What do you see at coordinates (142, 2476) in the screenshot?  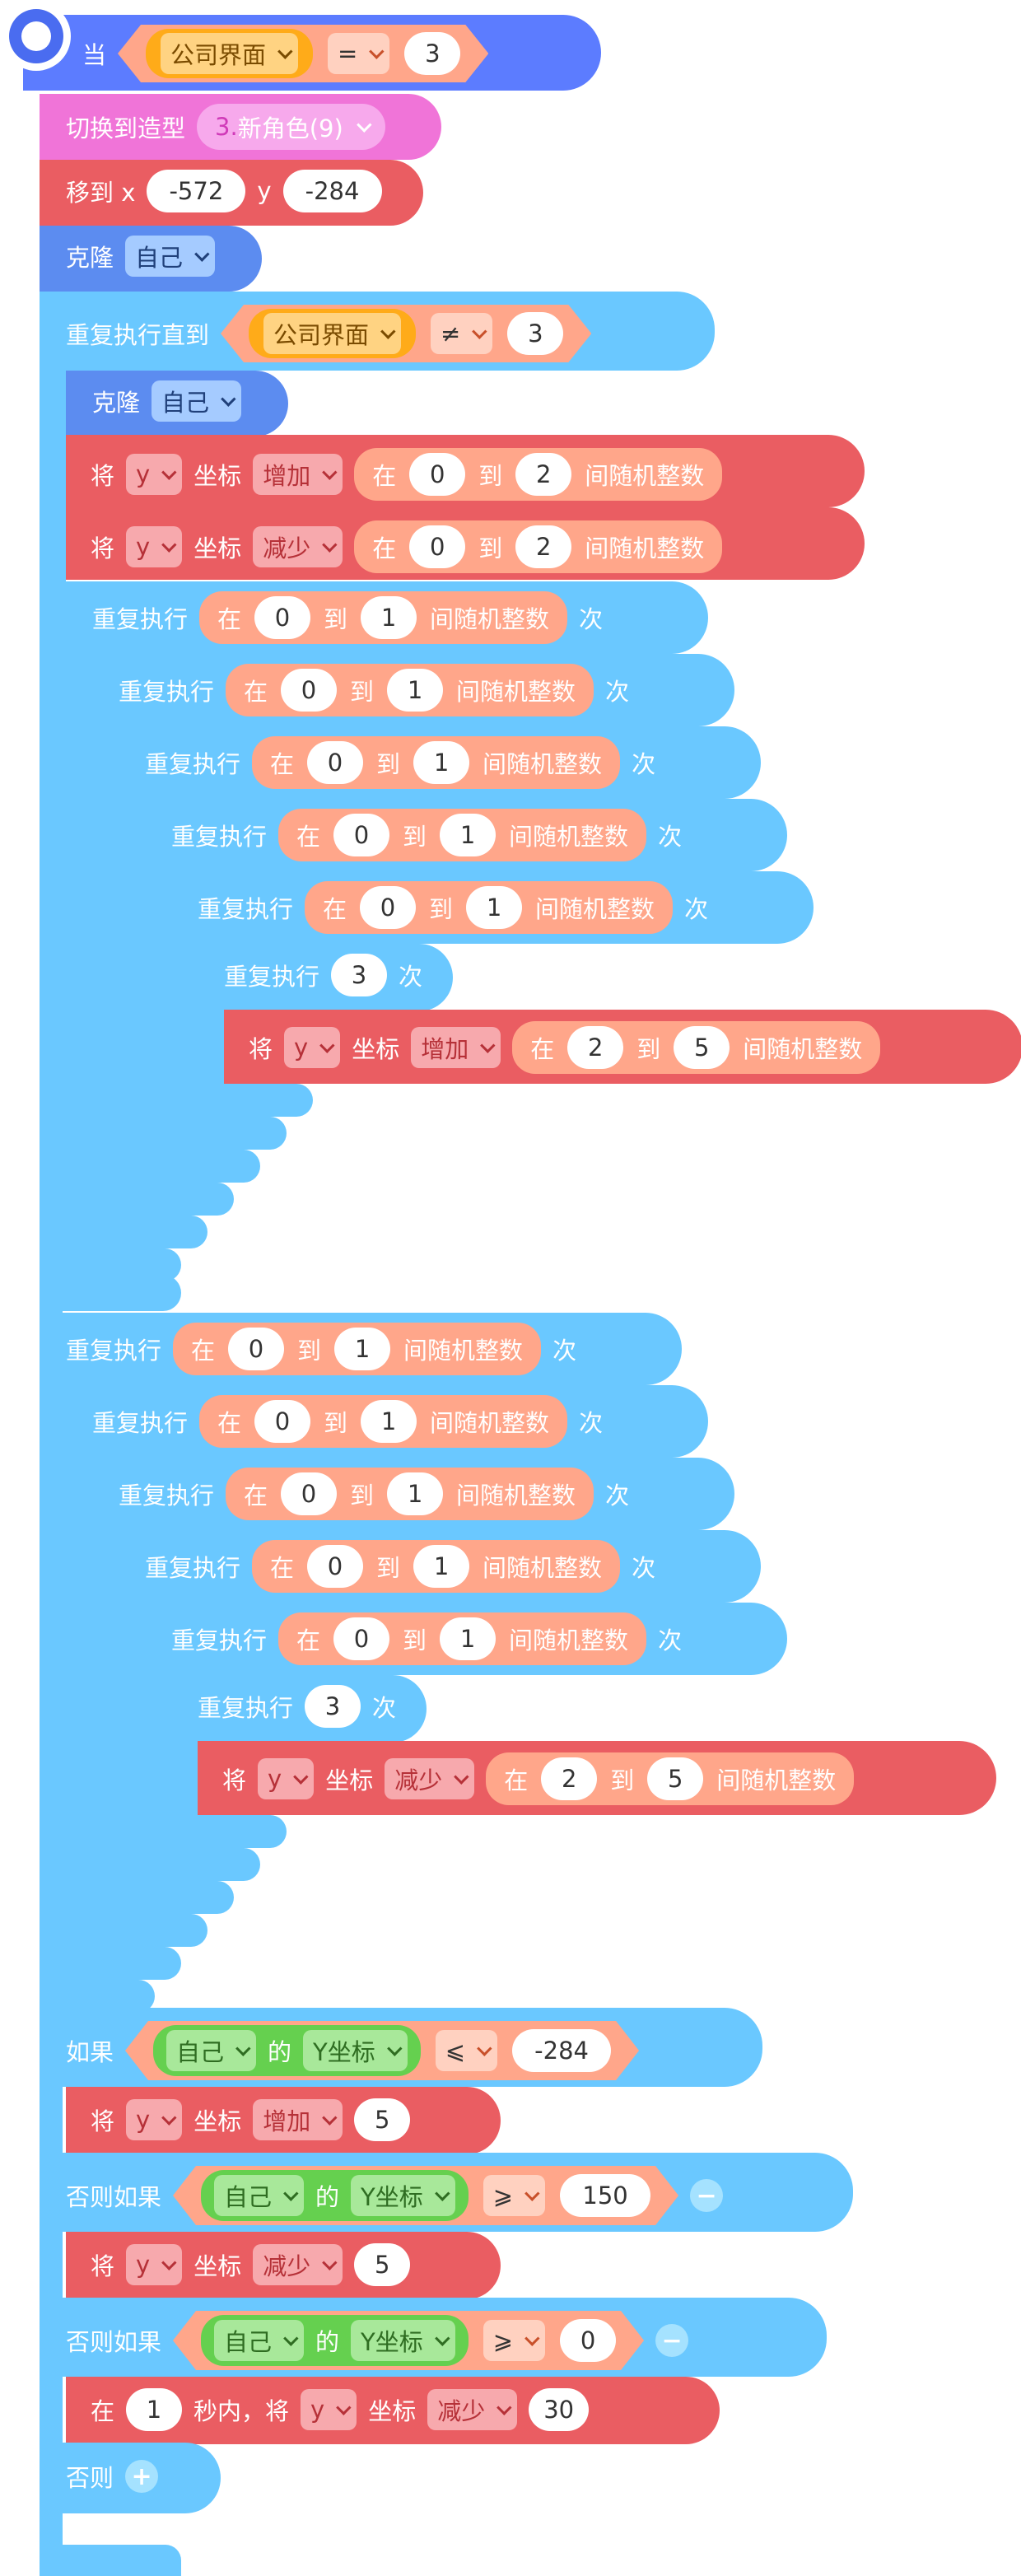 I see `add-branch-icon: +` at bounding box center [142, 2476].